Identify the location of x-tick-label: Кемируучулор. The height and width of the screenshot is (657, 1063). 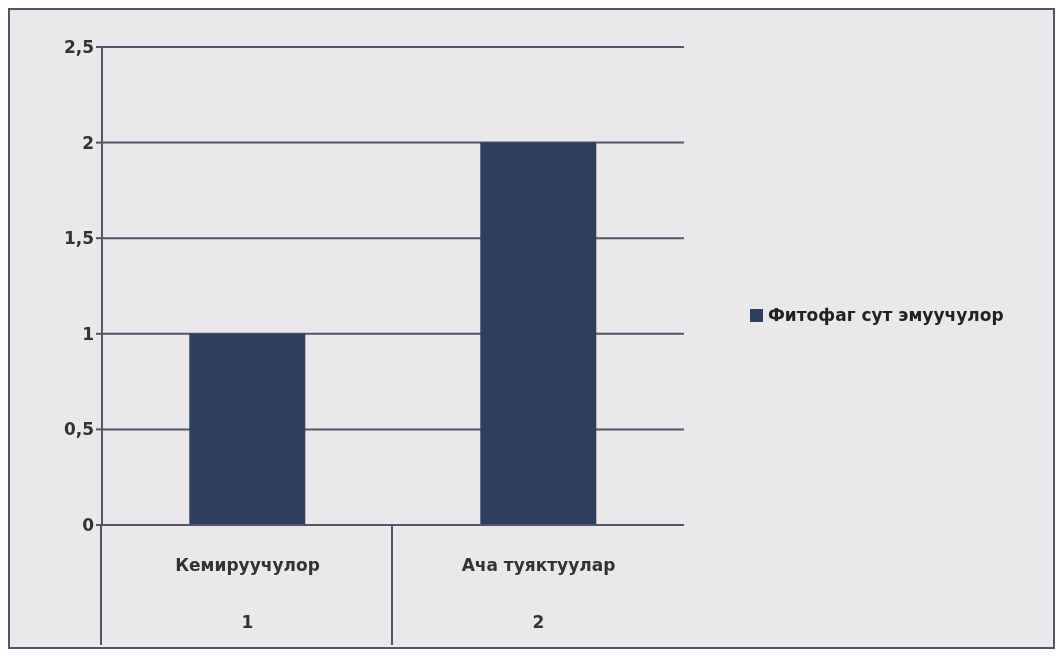
(247, 565).